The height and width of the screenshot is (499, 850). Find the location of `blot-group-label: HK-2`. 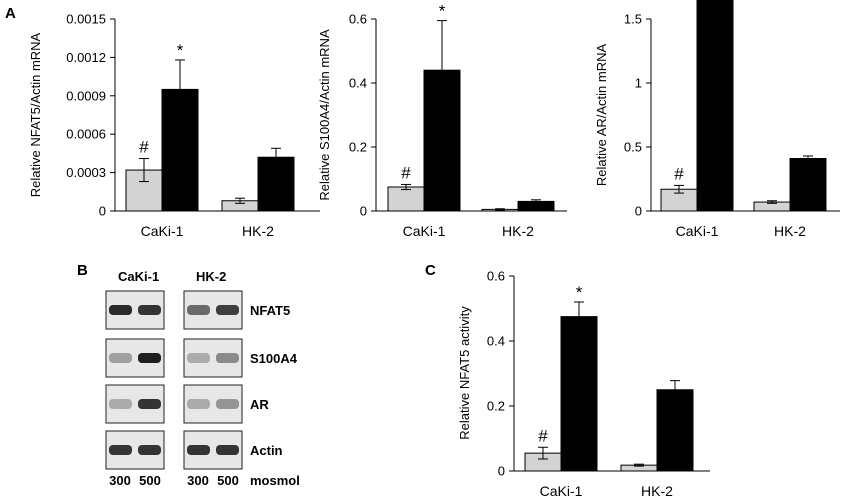

blot-group-label: HK-2 is located at coordinates (211, 276).